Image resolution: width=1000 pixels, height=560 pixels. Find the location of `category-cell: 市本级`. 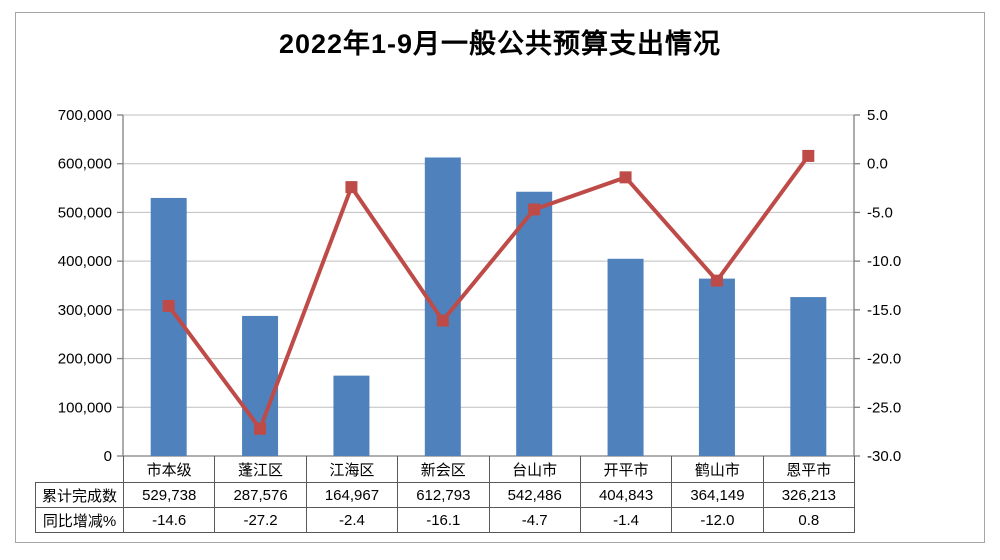

category-cell: 市本级 is located at coordinates (169, 469).